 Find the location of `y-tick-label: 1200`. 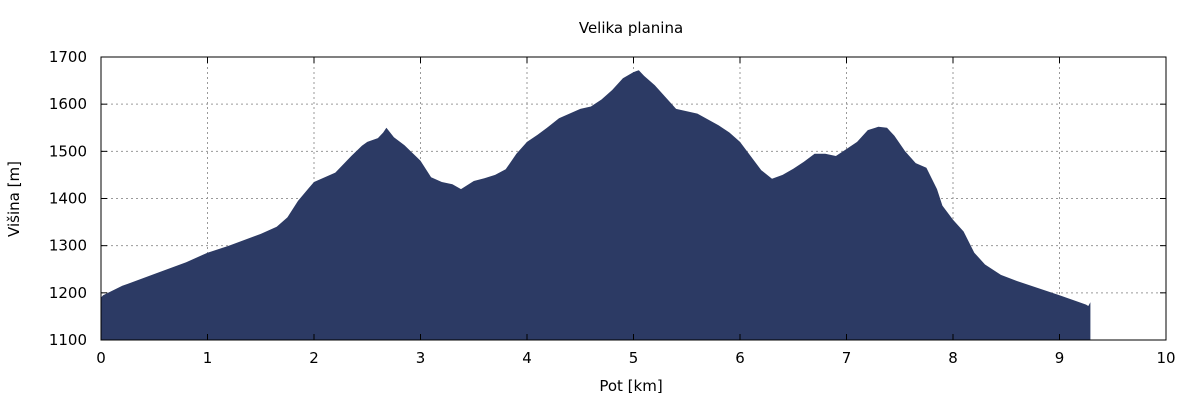

y-tick-label: 1200 is located at coordinates (68, 293).